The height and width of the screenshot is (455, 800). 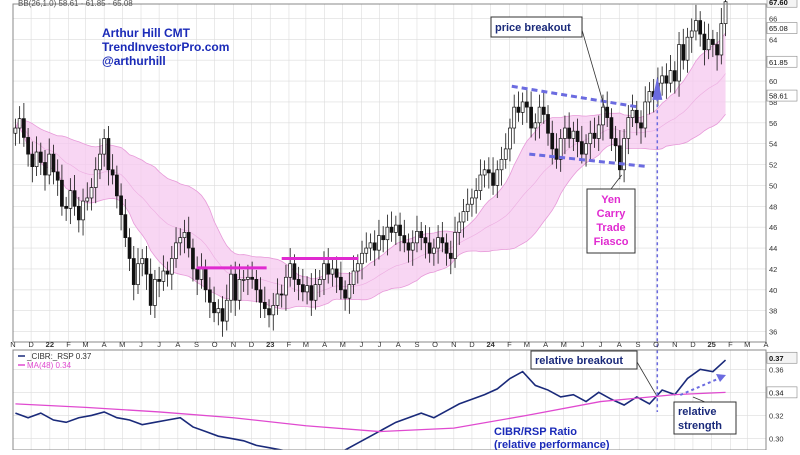 What do you see at coordinates (270, 344) in the screenshot?
I see `x-tick-label: 23` at bounding box center [270, 344].